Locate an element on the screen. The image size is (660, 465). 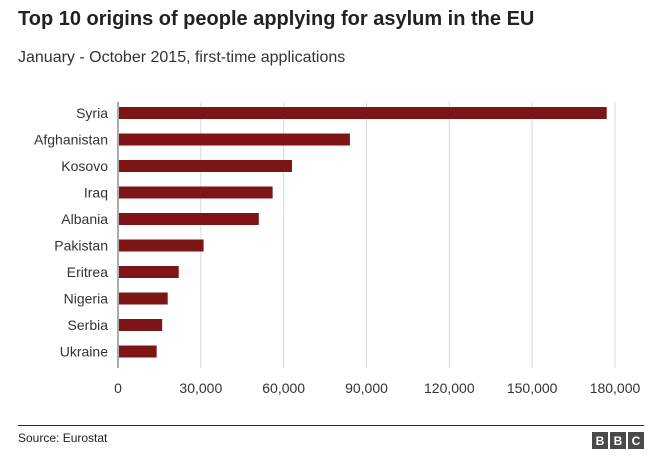
x-tick-label: 120,000 is located at coordinates (449, 388).